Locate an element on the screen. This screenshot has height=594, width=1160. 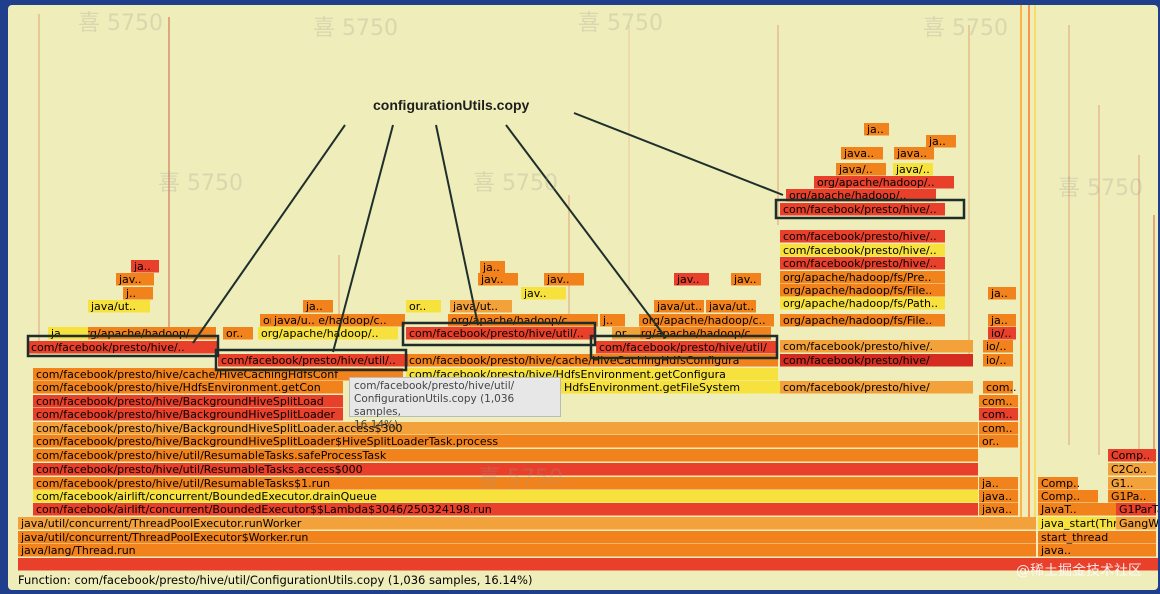
stack-frame: java/lang/Thread.run is located at coordinates (527, 550).